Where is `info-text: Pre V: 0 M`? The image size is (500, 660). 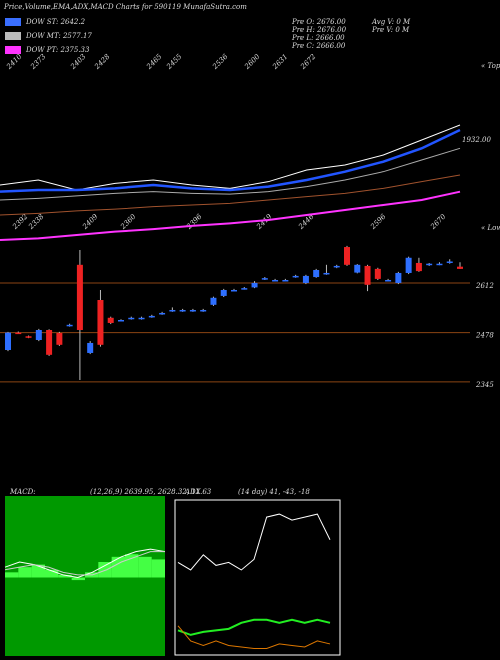
info-text: Pre V: 0 M is located at coordinates (390, 30).